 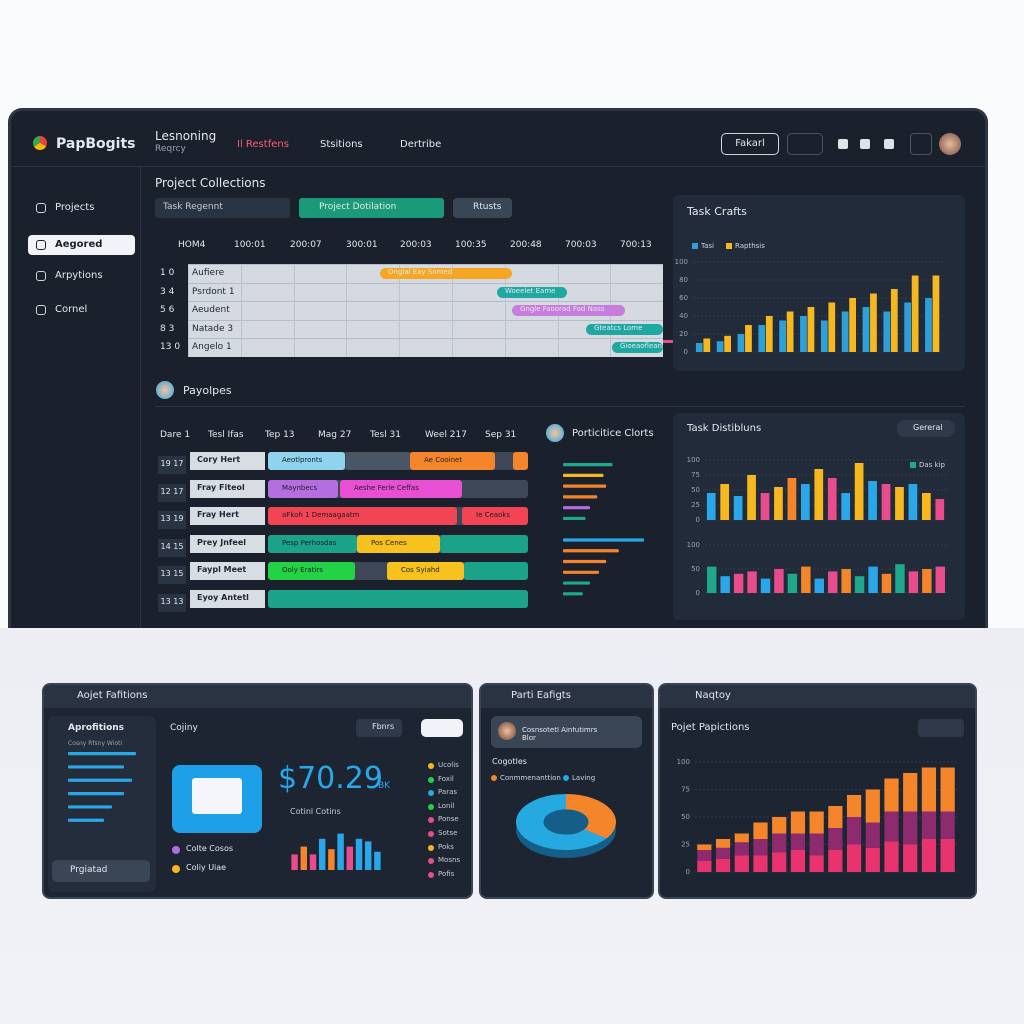 What do you see at coordinates (172, 465) in the screenshot?
I see `label: 19 17` at bounding box center [172, 465].